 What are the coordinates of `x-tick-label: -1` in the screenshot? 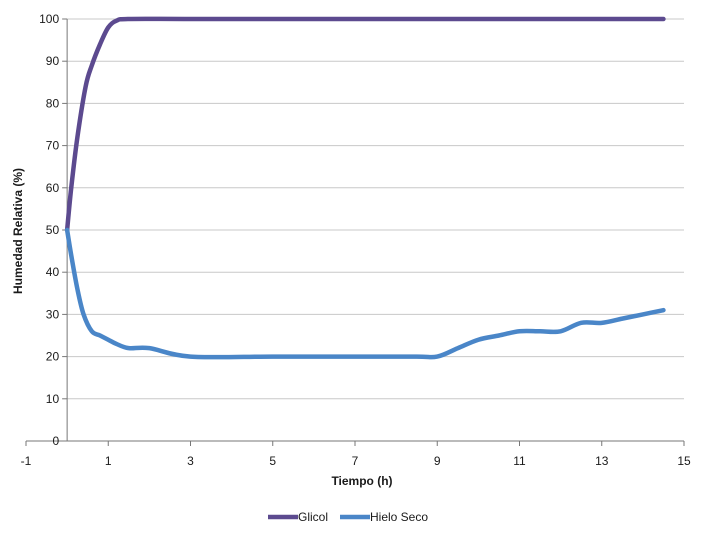 It's located at (26, 461).